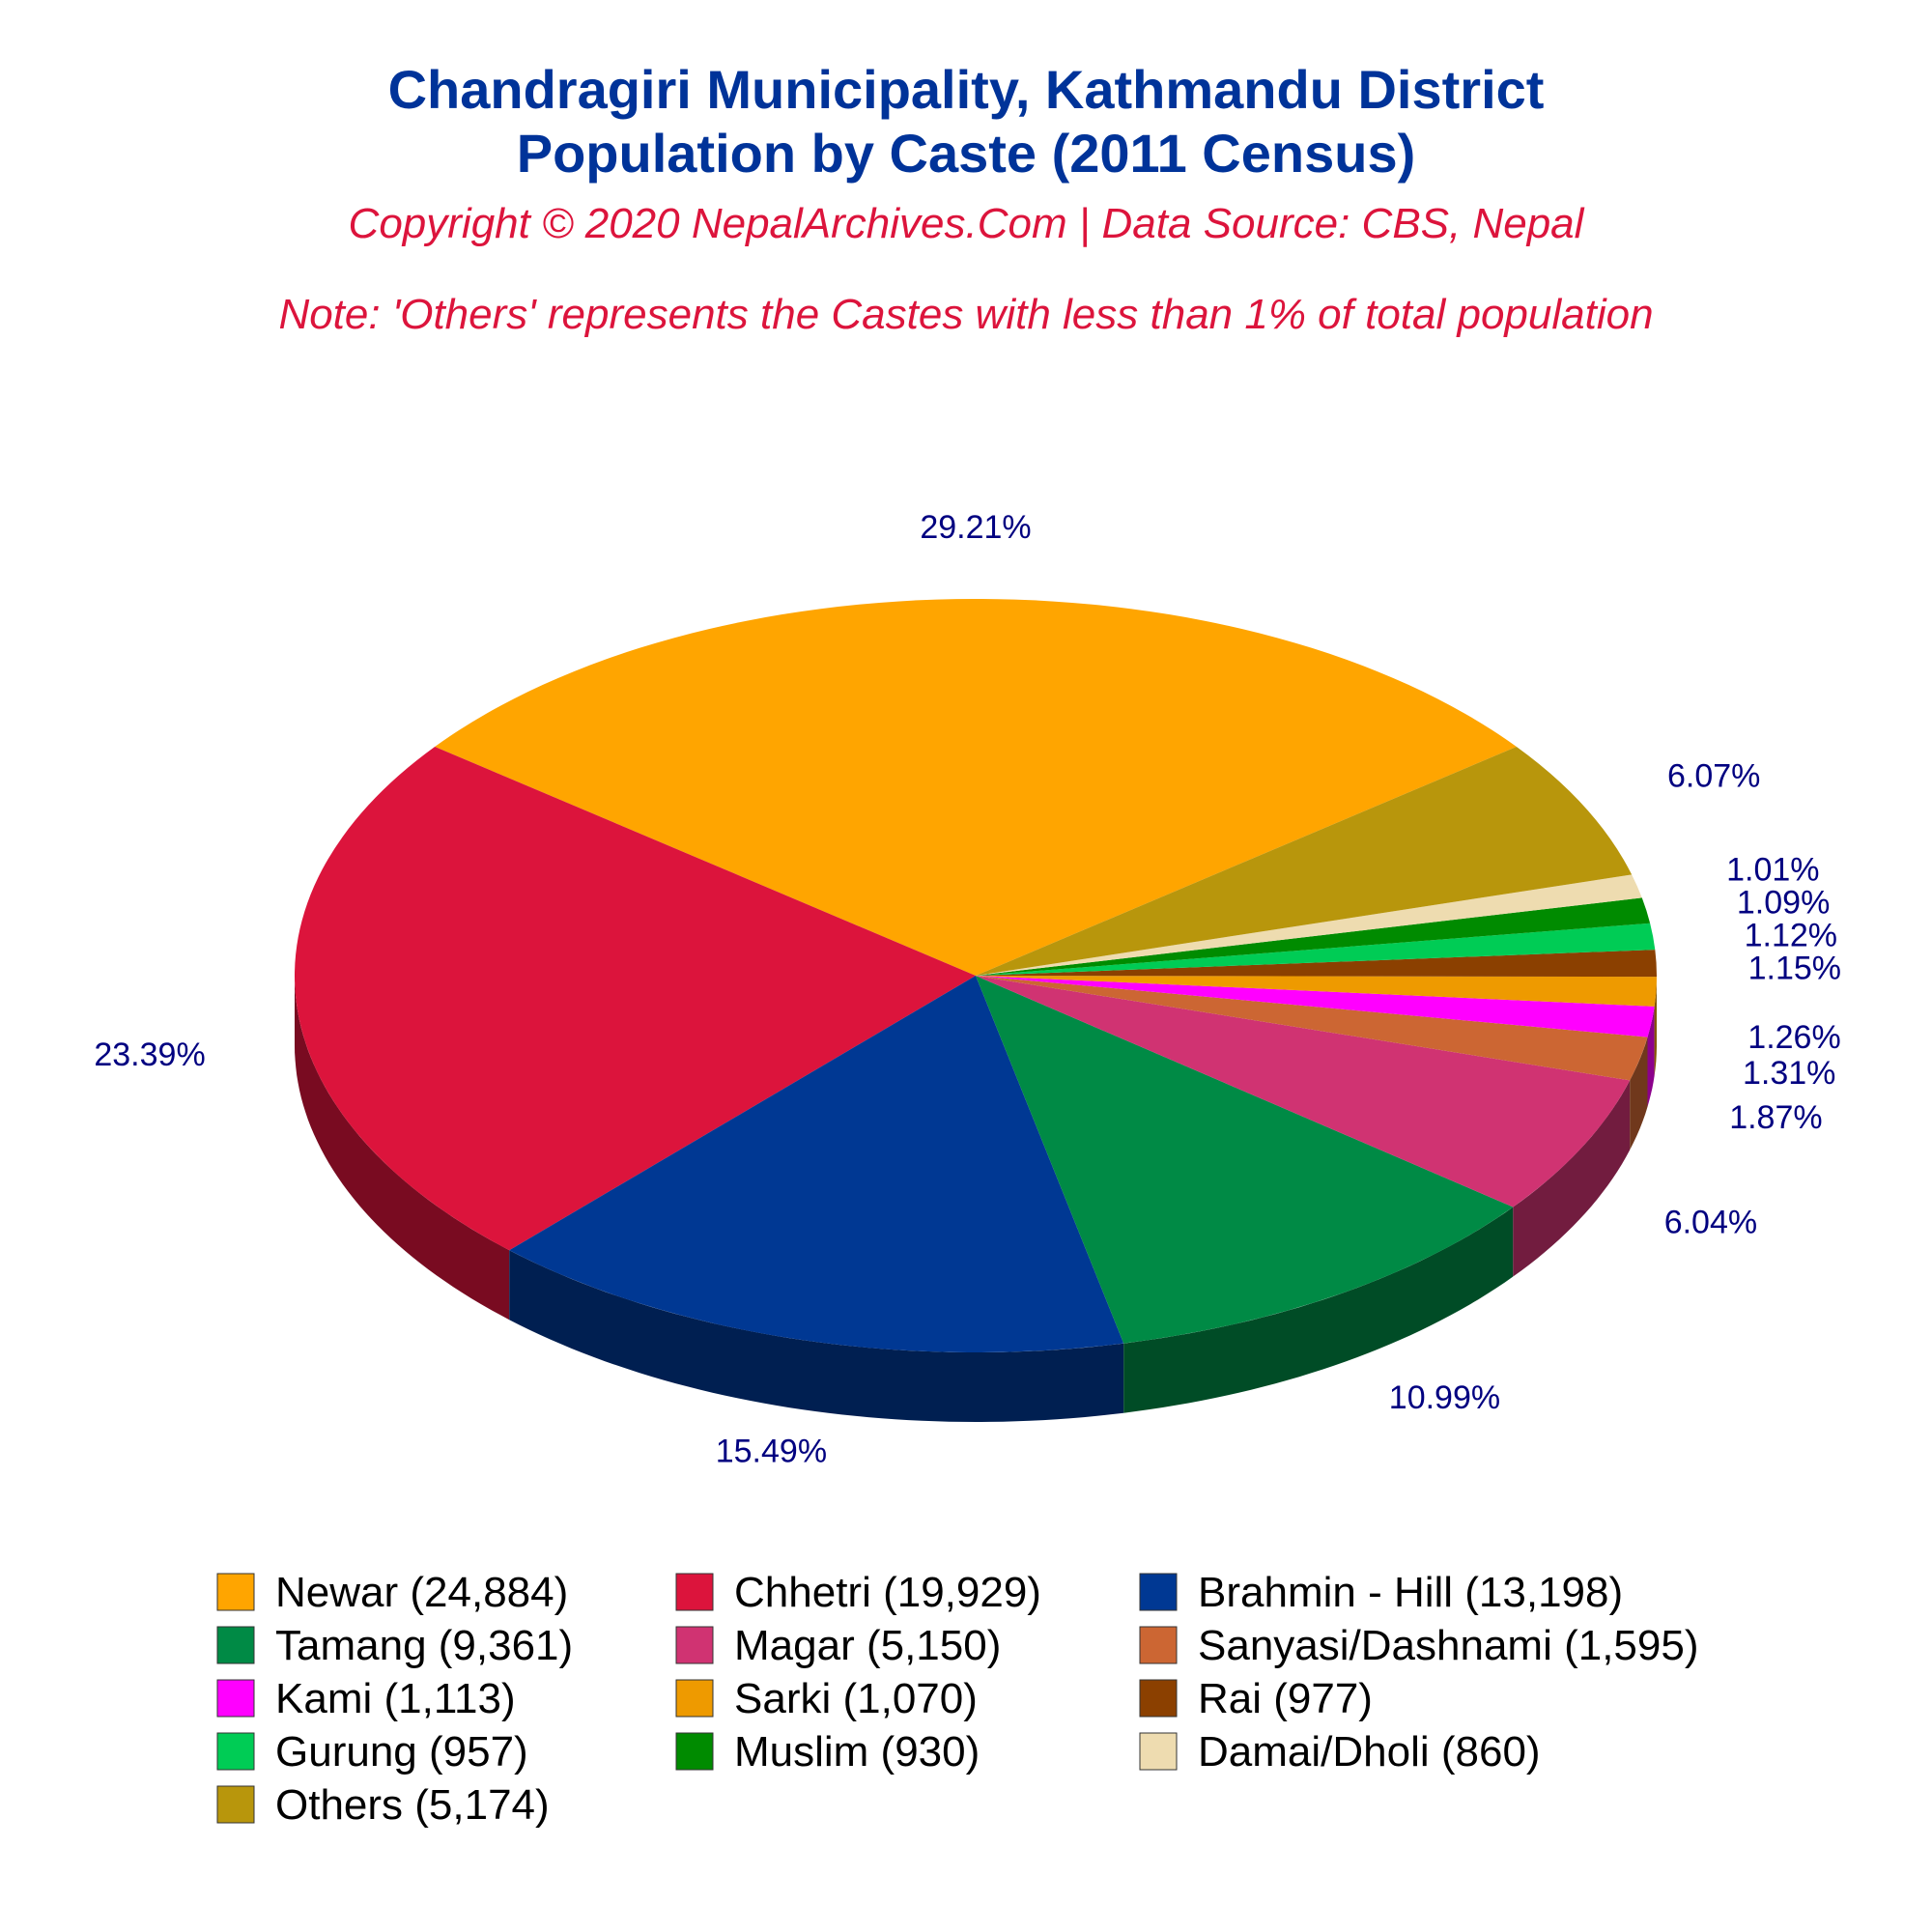  I want to click on pct-label-damai-dholi: 1.01%, so click(1772, 870).